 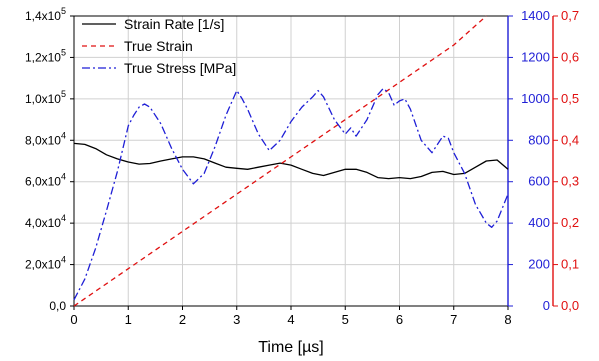 I want to click on blue-tick-label: 400, so click(x=539, y=222).